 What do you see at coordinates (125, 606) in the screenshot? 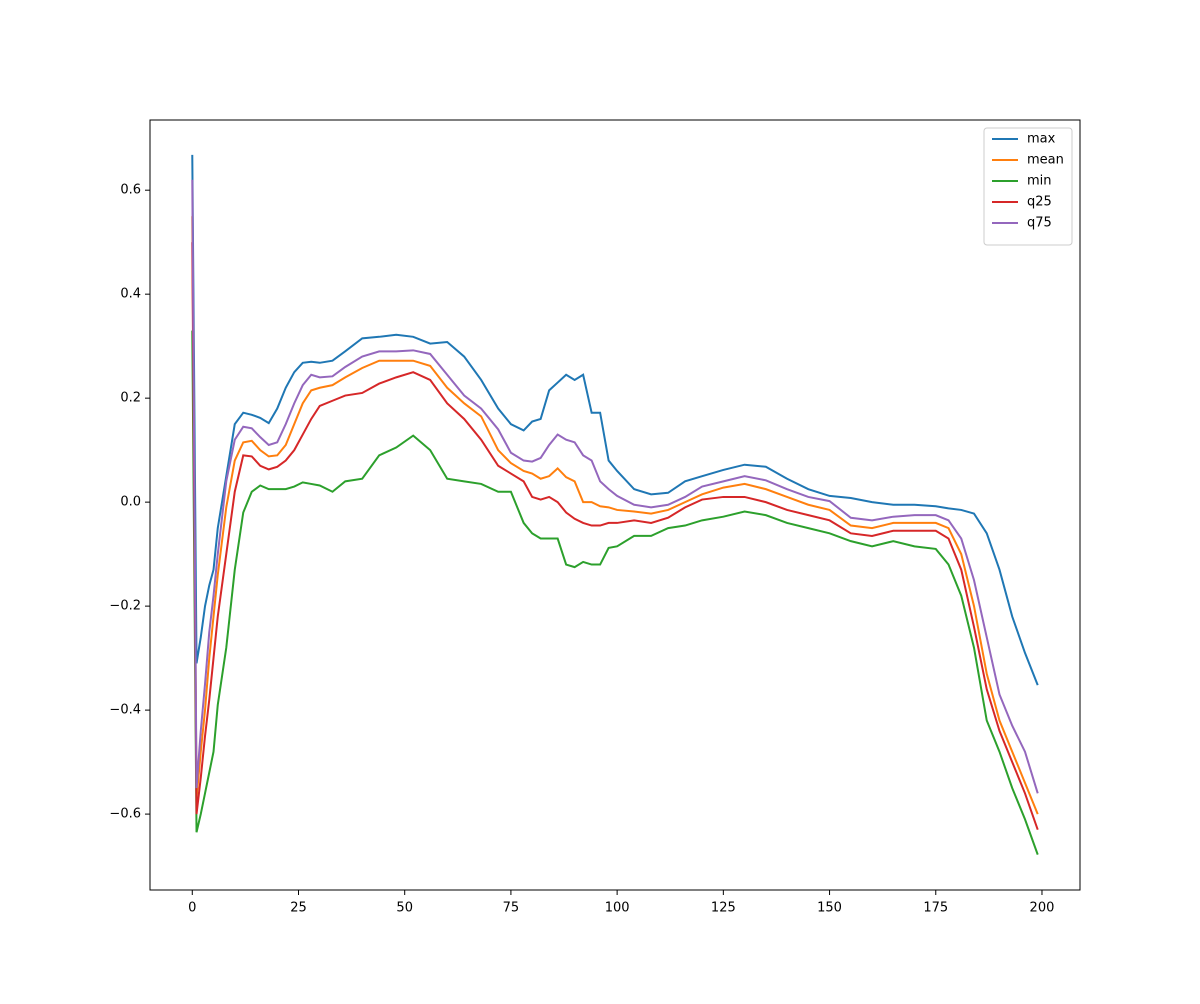
I see `y-tick-label: −0.2` at bounding box center [125, 606].